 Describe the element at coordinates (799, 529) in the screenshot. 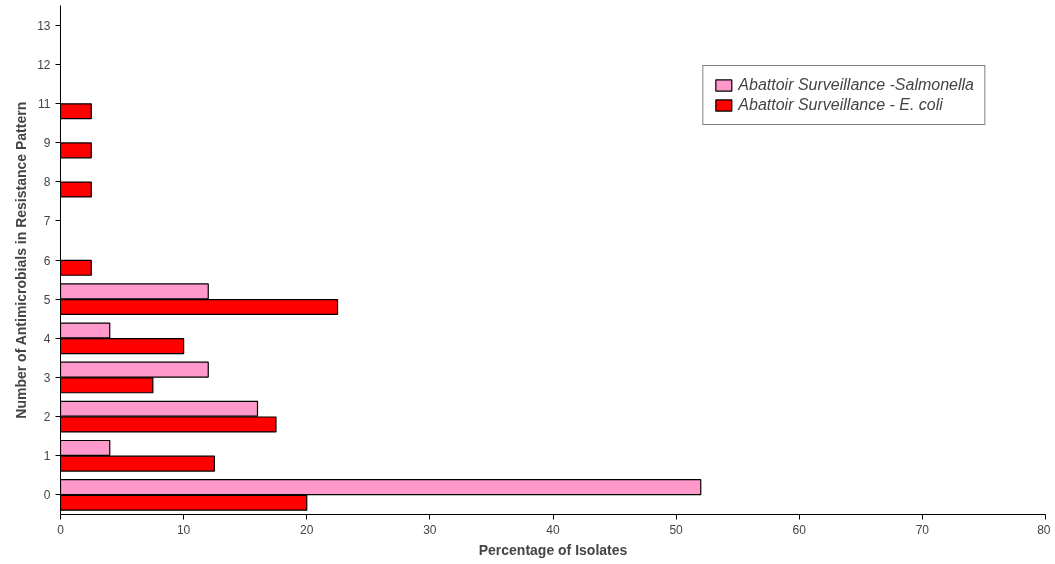

I see `x-tick-label: 60` at that location.